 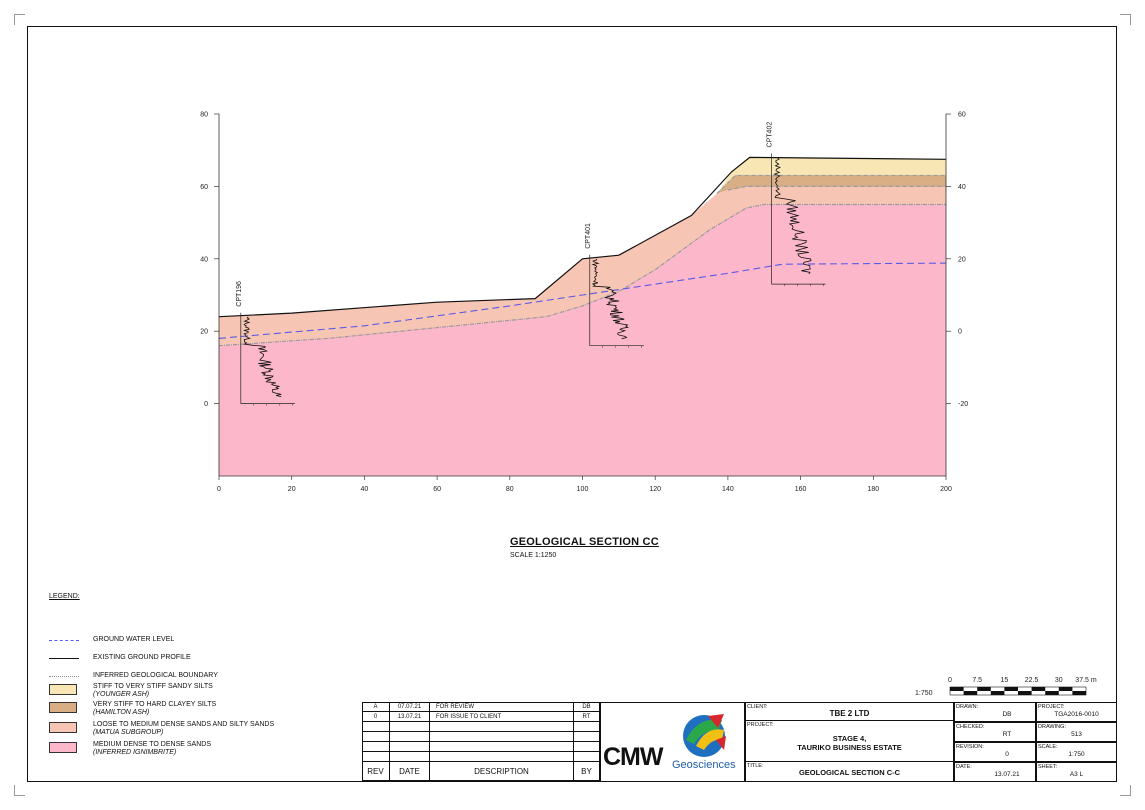 I want to click on x-tick-label: 120, so click(x=655, y=489).